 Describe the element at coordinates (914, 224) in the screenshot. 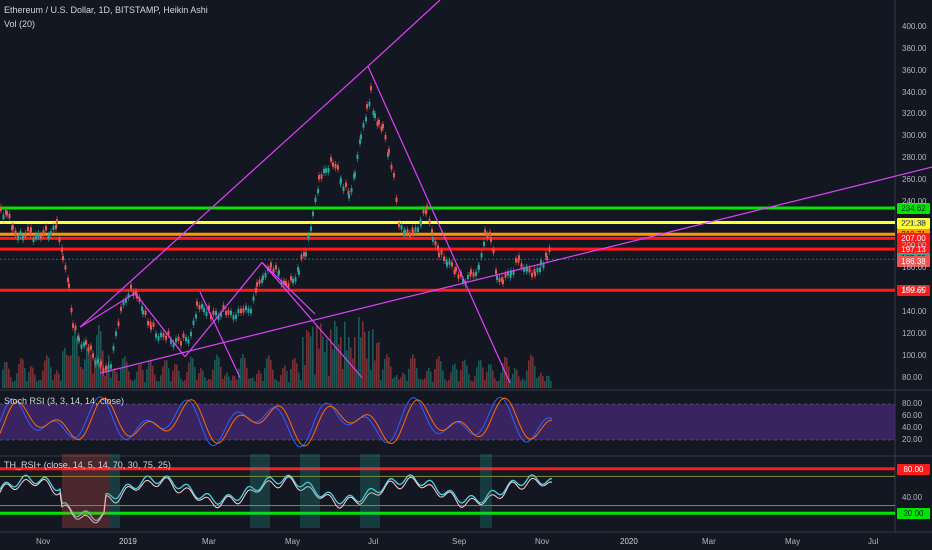

I see `price-tick-label: 220.00` at that location.